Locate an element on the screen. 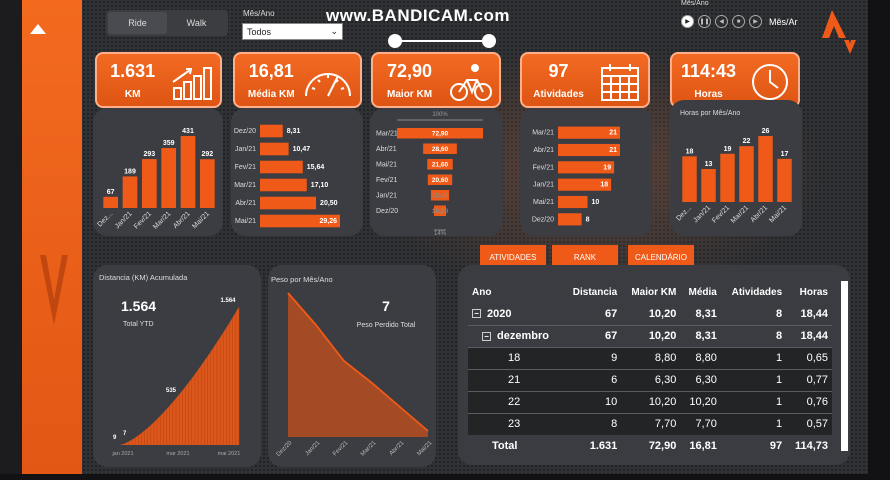 The image size is (890, 480). activity-toggle: Ride Walk is located at coordinates (167, 23).